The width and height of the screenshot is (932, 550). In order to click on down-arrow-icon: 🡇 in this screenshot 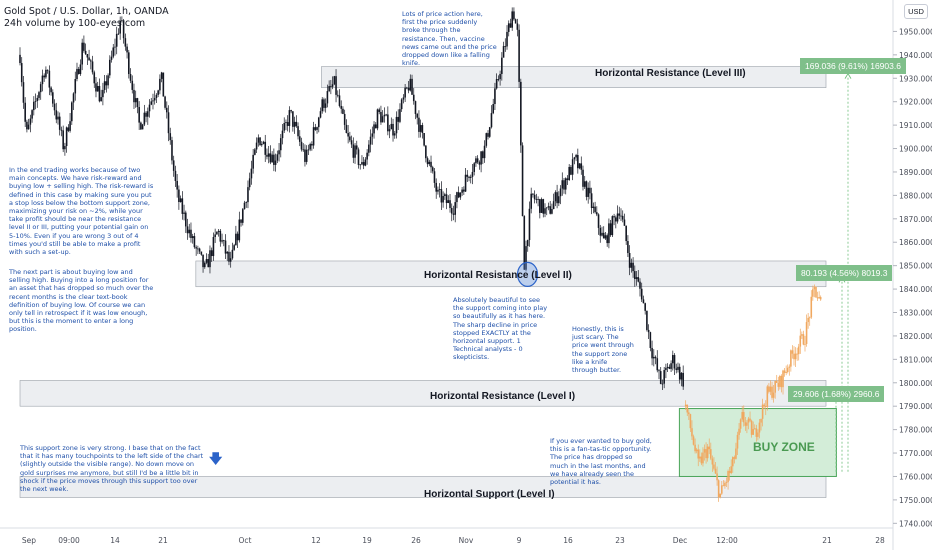, I will do `click(216, 458)`.